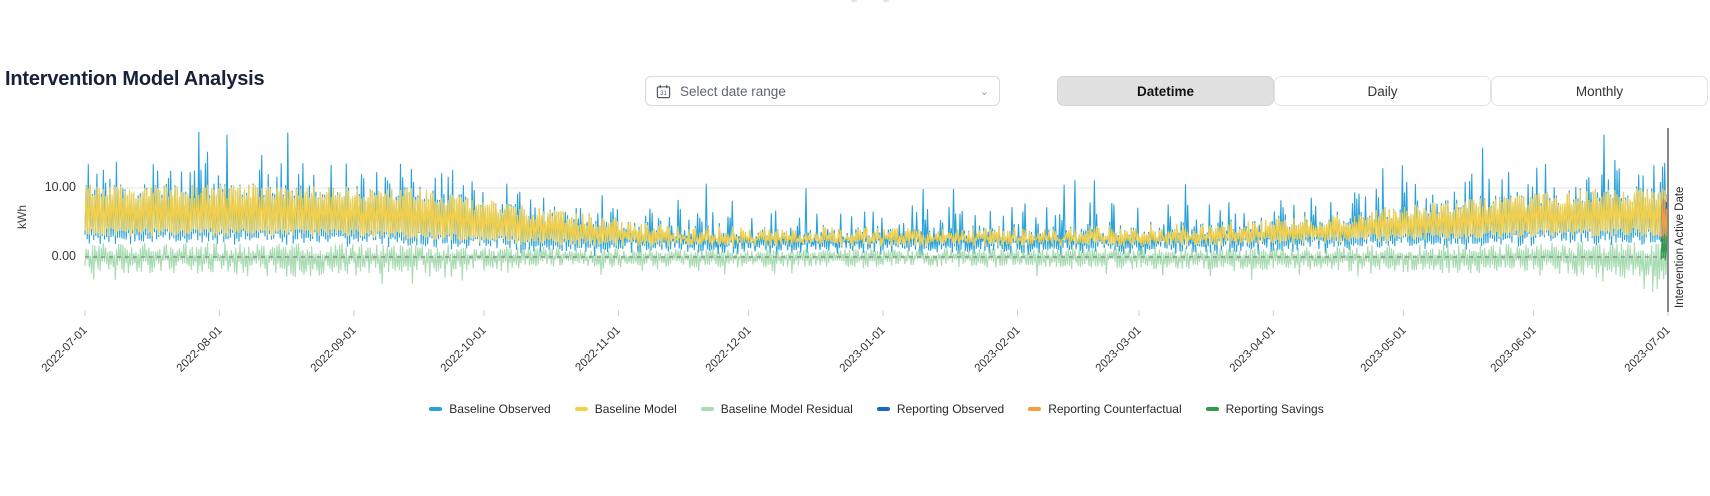  I want to click on legend-label: Baseline Model Residual, so click(786, 409).